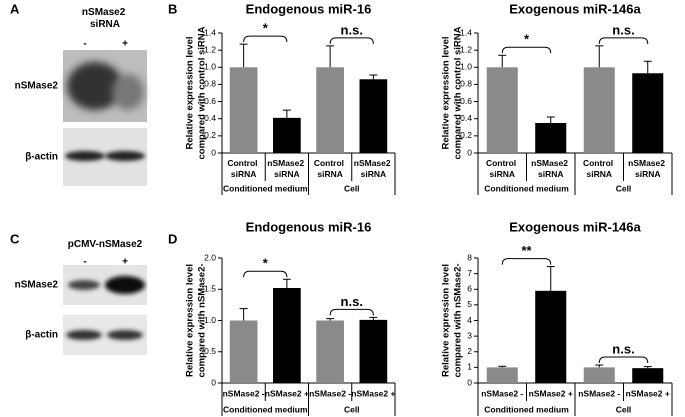  I want to click on y-tick-label: 3, so click(469, 335).